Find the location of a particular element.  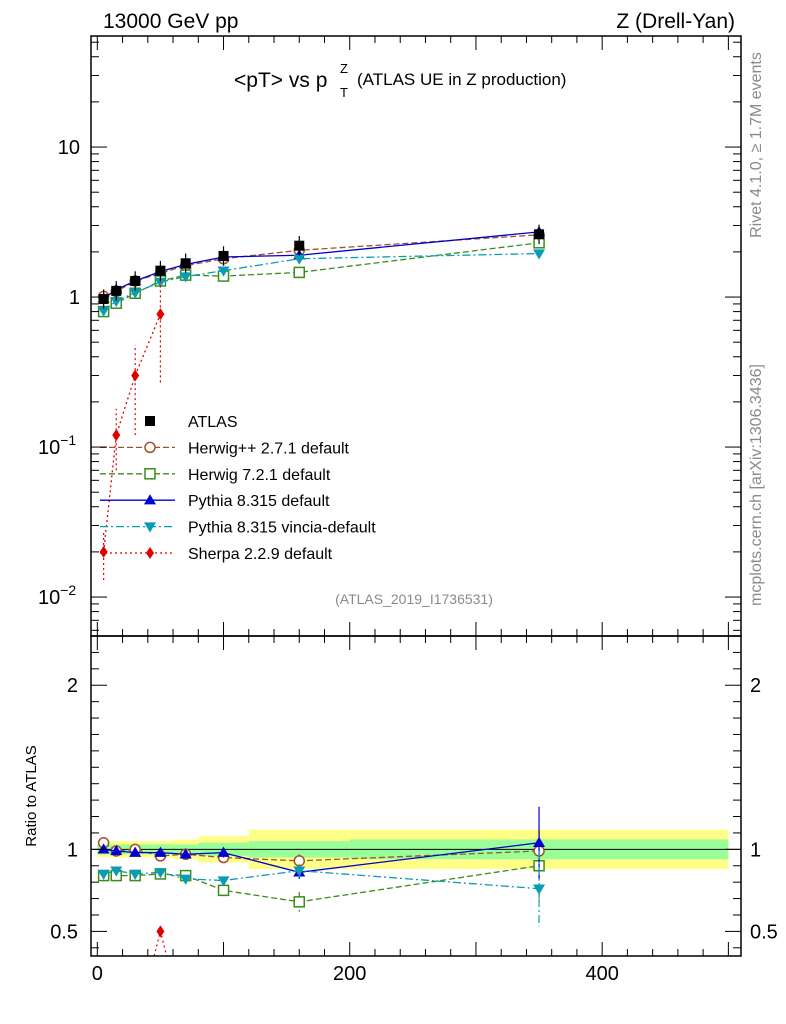

ratio-data is located at coordinates (416, 881).